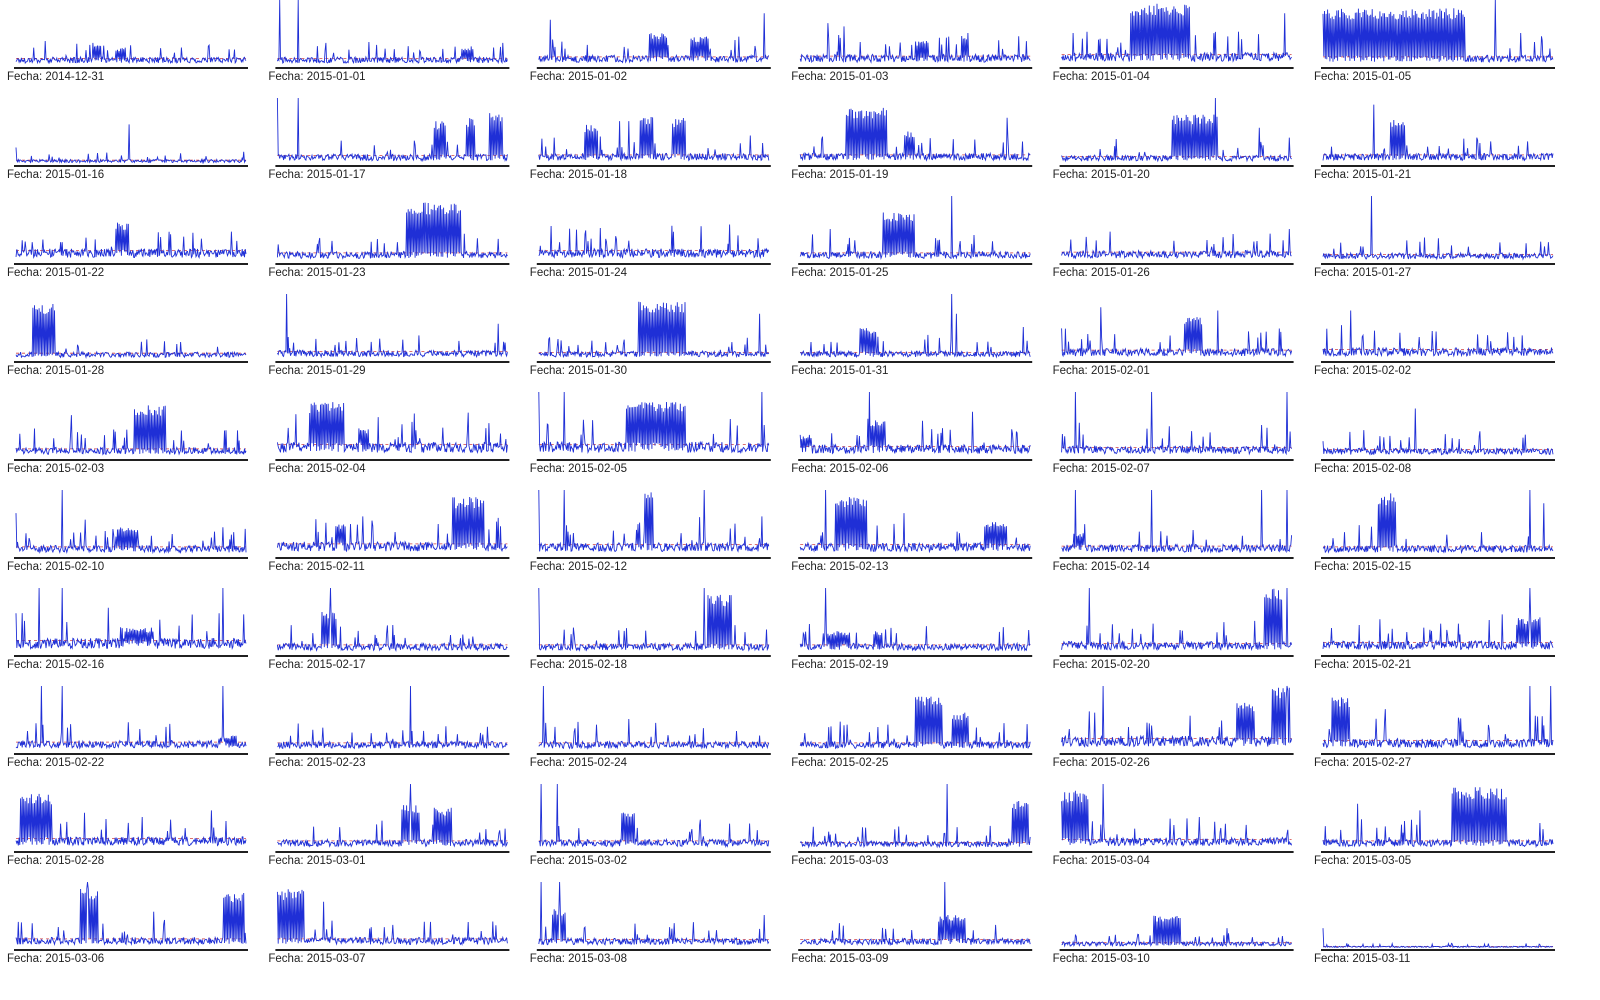 The image size is (1600, 1000). I want to click on panel-2015-01-17: Fecha: 2015-01-17, so click(389, 139).